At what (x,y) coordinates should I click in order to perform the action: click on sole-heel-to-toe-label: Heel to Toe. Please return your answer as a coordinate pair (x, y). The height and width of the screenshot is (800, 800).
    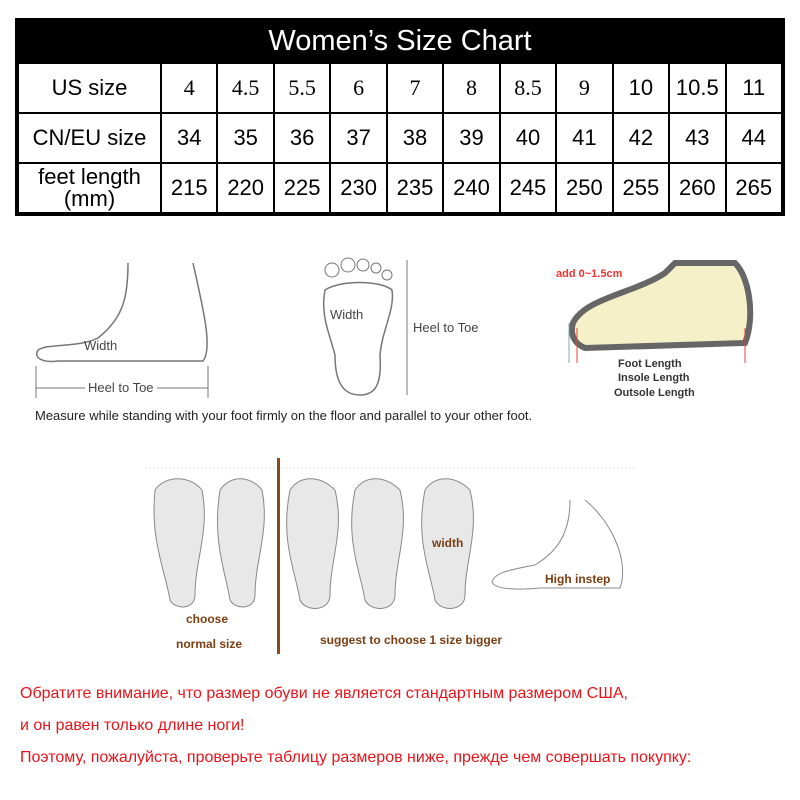
    Looking at the image, I should click on (446, 327).